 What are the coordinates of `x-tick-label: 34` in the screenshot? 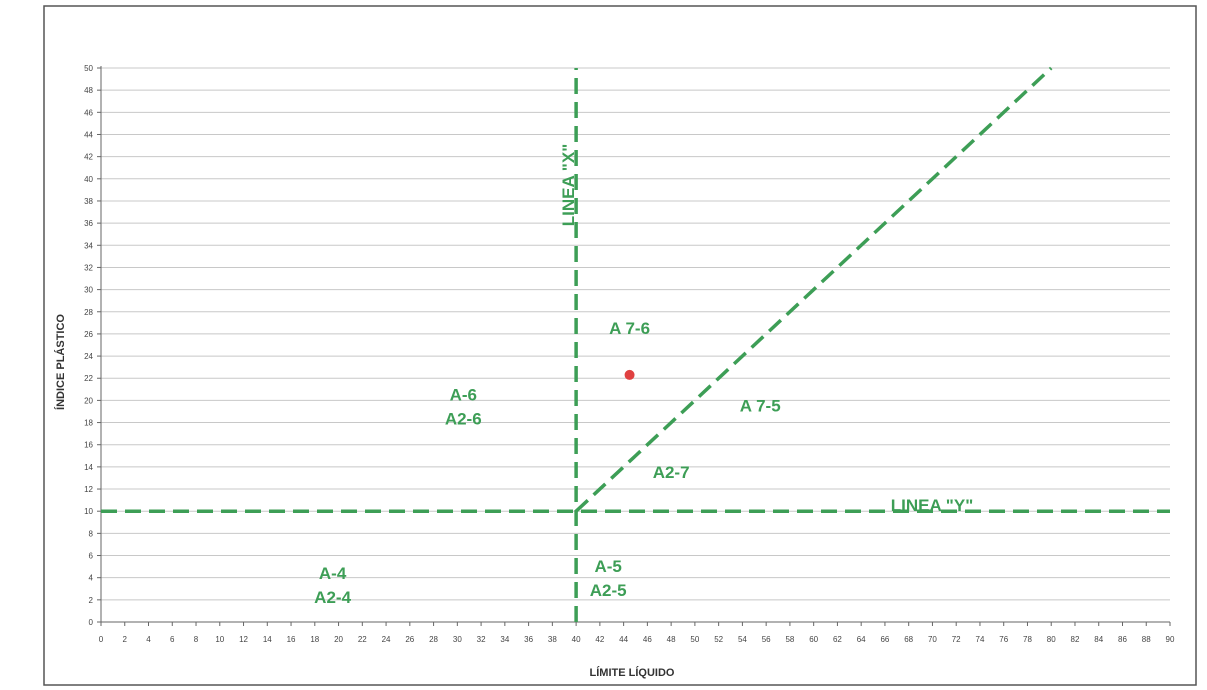 It's located at (504, 639).